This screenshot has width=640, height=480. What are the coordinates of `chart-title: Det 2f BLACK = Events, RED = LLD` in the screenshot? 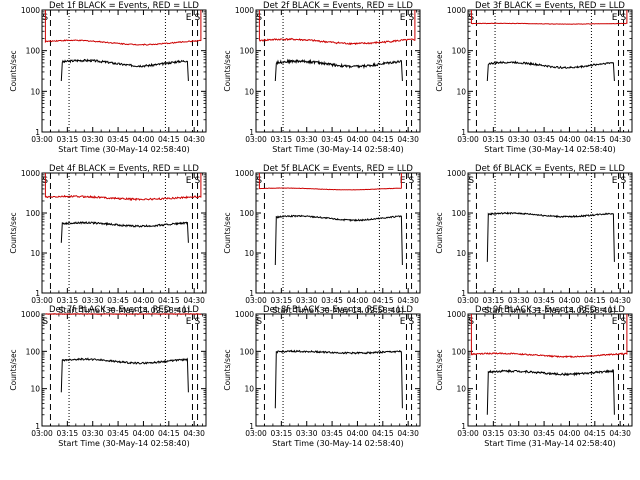 It's located at (338, 6).